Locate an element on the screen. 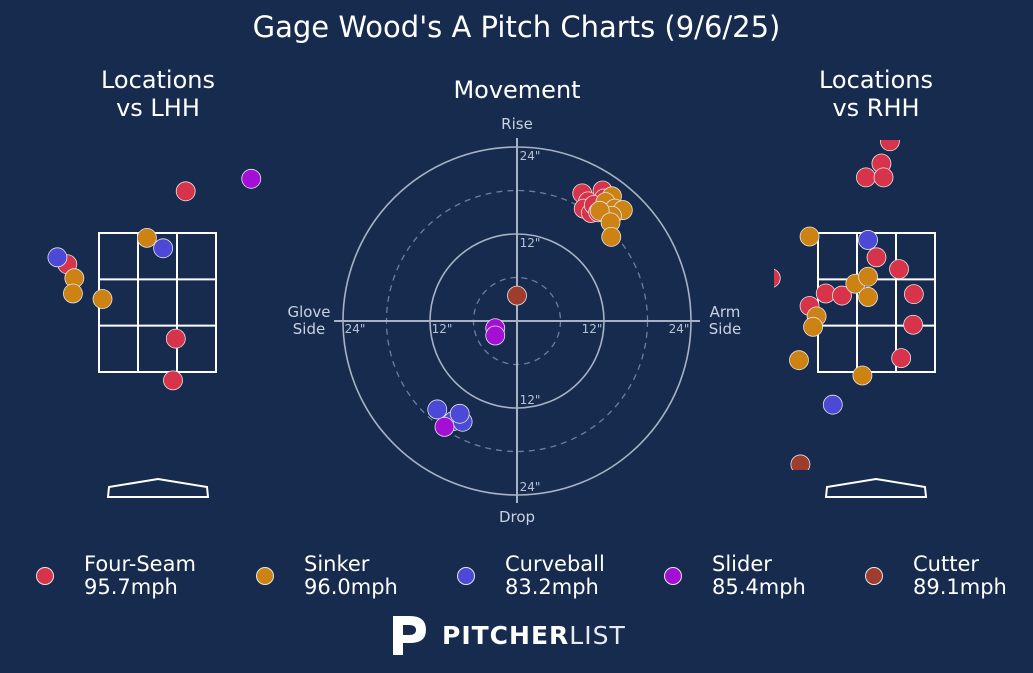  pitcherlist-logo: PITCHERLIST is located at coordinates (510, 635).